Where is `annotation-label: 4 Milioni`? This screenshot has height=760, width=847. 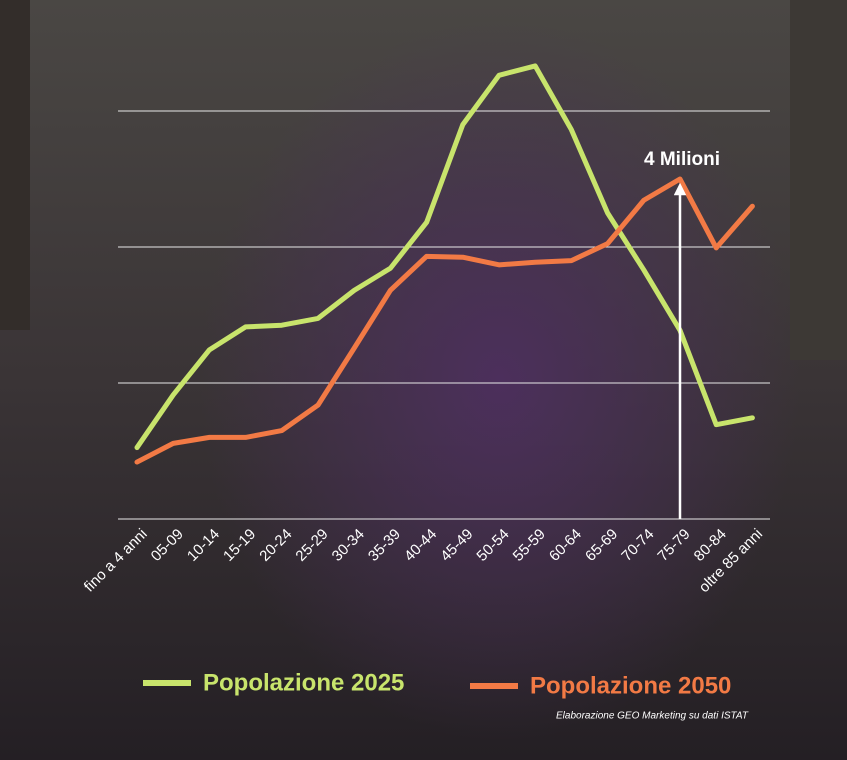 annotation-label: 4 Milioni is located at coordinates (682, 159).